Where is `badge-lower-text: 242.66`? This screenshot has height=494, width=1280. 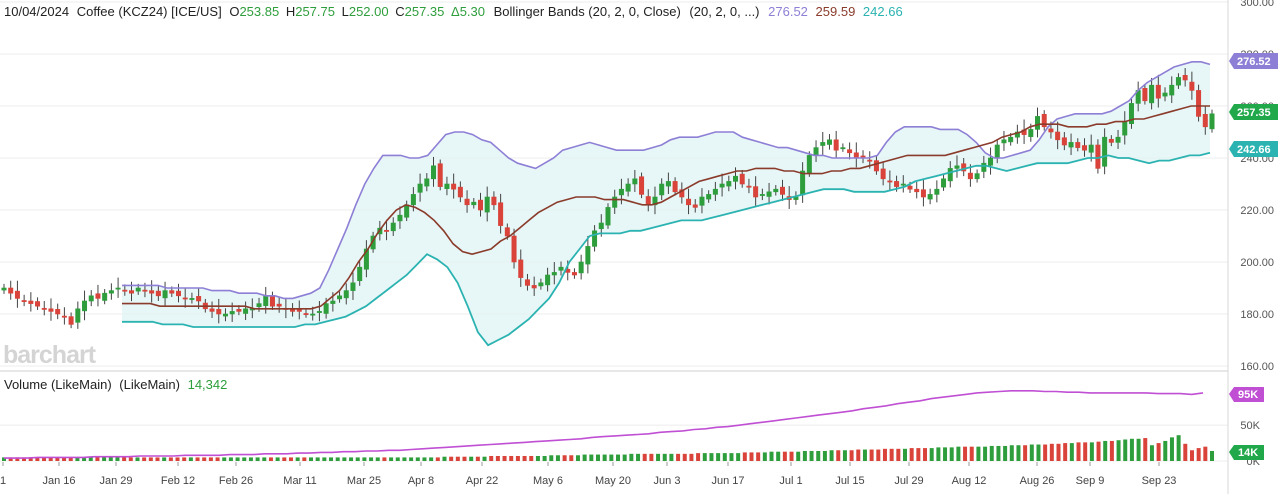 badge-lower-text: 242.66 is located at coordinates (1254, 150).